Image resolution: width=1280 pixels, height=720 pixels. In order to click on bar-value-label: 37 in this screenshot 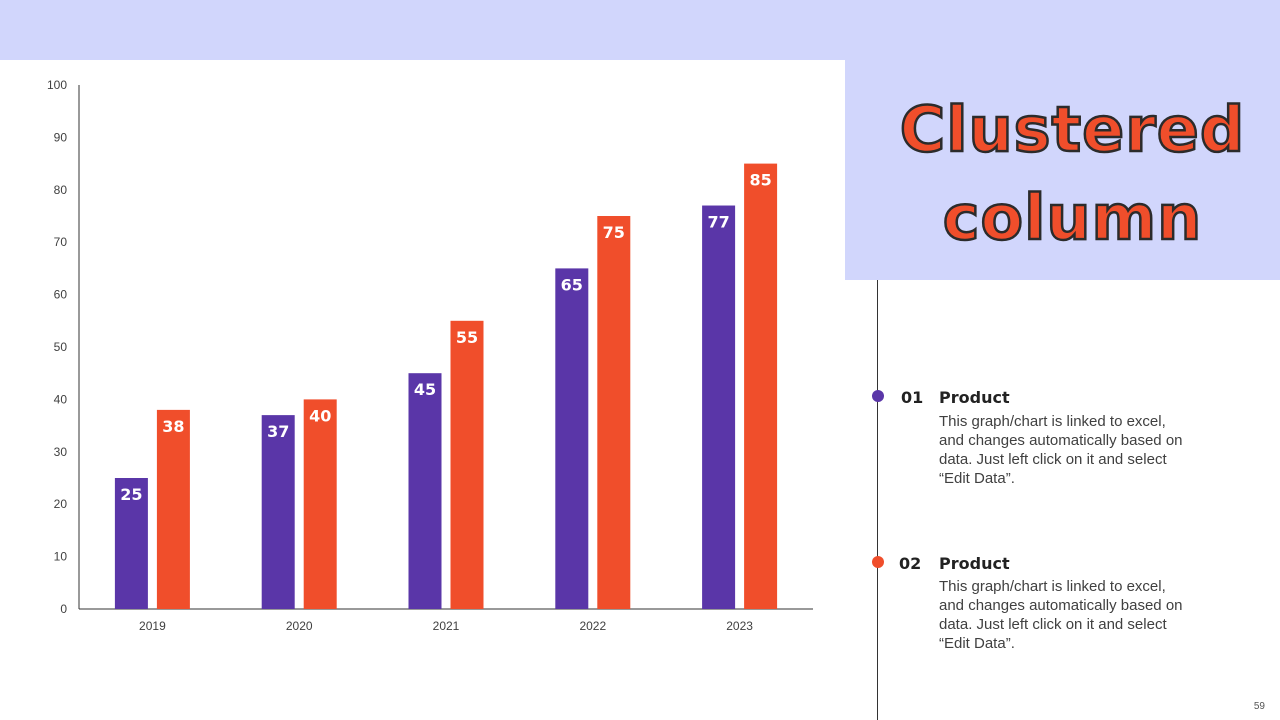, I will do `click(278, 431)`.